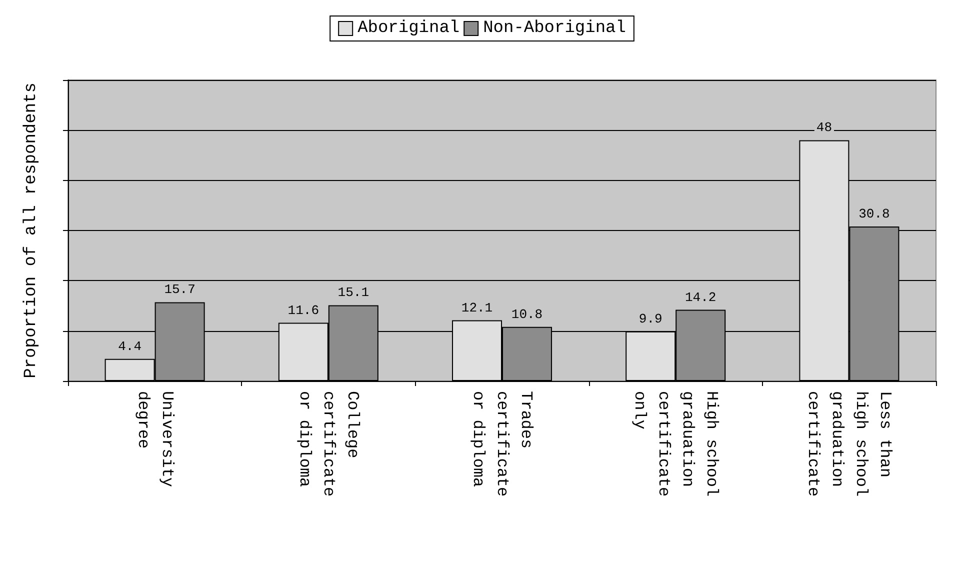 This screenshot has height=569, width=964. What do you see at coordinates (409, 28) in the screenshot?
I see `legend-label: Aboriginal` at bounding box center [409, 28].